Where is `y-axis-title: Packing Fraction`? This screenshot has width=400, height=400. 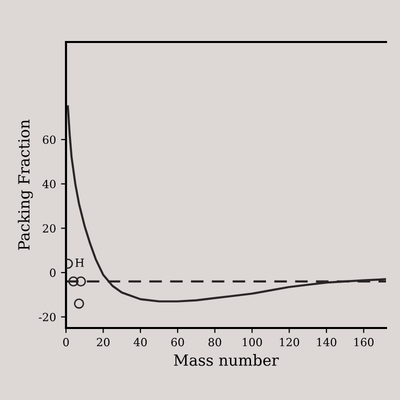 y-axis-title: Packing Fraction is located at coordinates (25, 185).